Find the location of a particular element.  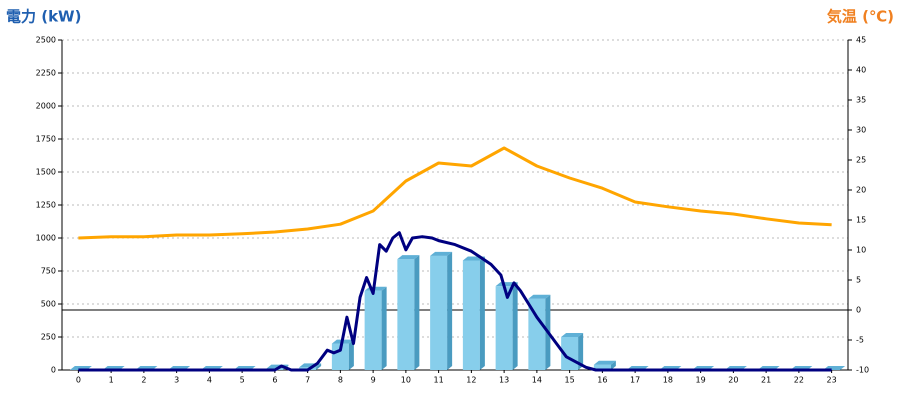

x-tick-label: 20 is located at coordinates (733, 380).